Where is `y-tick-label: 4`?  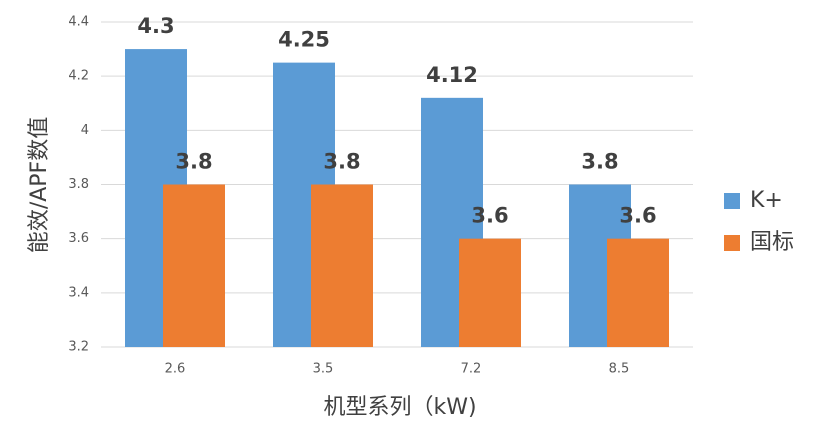 y-tick-label: 4 is located at coordinates (85, 130).